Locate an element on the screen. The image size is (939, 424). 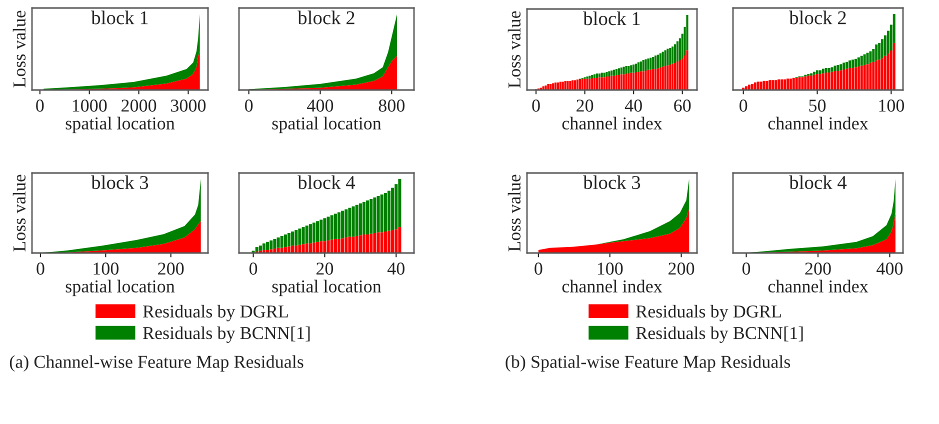
text: (b) Spatial-wise Feature Map Residuals is located at coordinates (648, 363).